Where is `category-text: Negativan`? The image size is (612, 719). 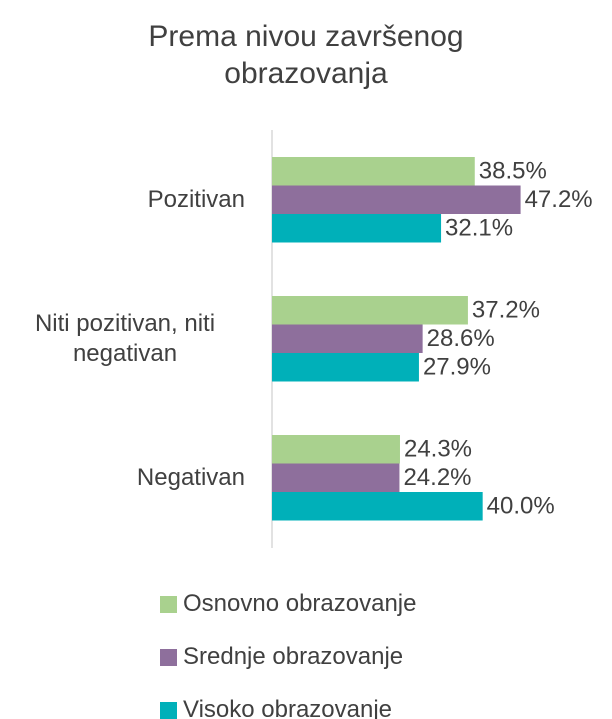 category-text: Negativan is located at coordinates (190, 477).